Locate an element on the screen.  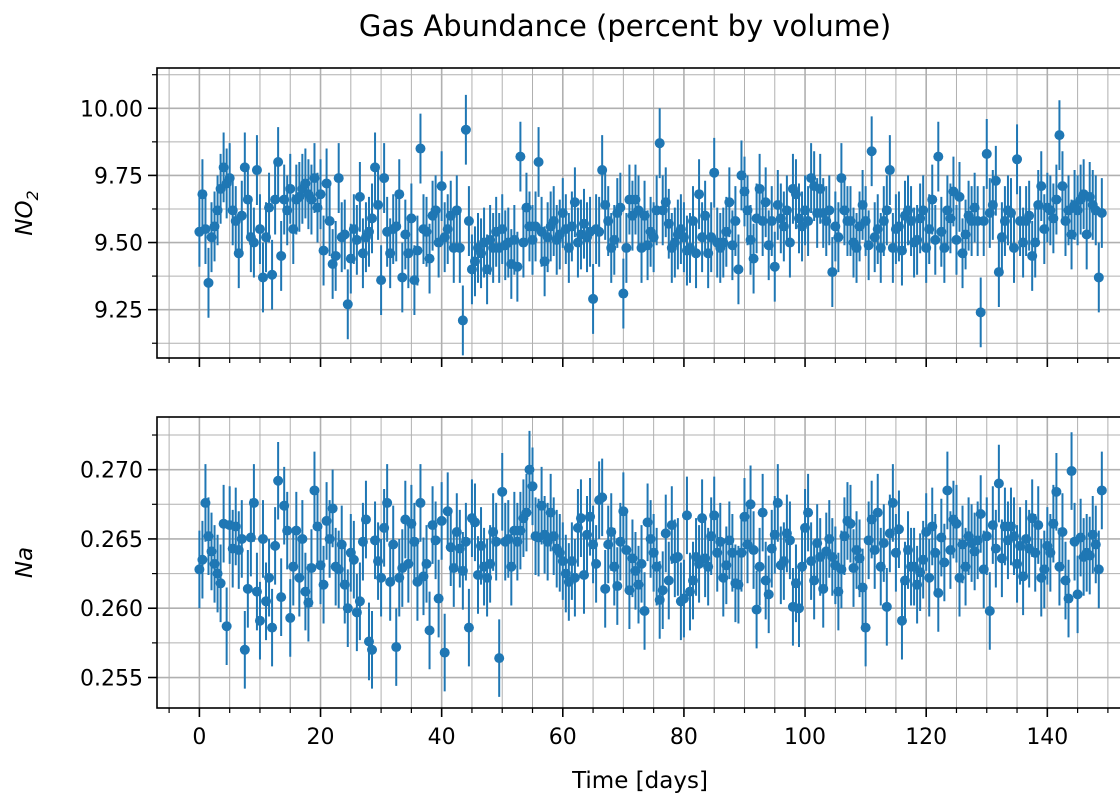
x-tick-label: 80 is located at coordinates (684, 737).